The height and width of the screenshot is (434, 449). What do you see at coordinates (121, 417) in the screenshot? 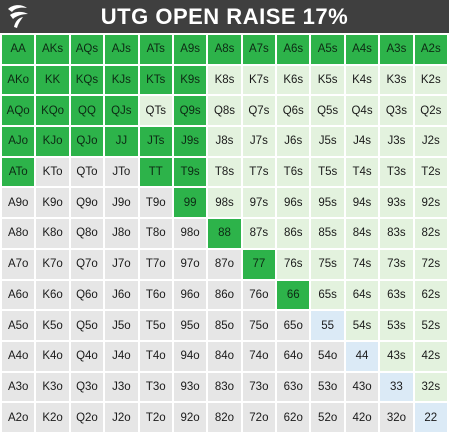
I see `hand-cell-j2o: J2o` at bounding box center [121, 417].